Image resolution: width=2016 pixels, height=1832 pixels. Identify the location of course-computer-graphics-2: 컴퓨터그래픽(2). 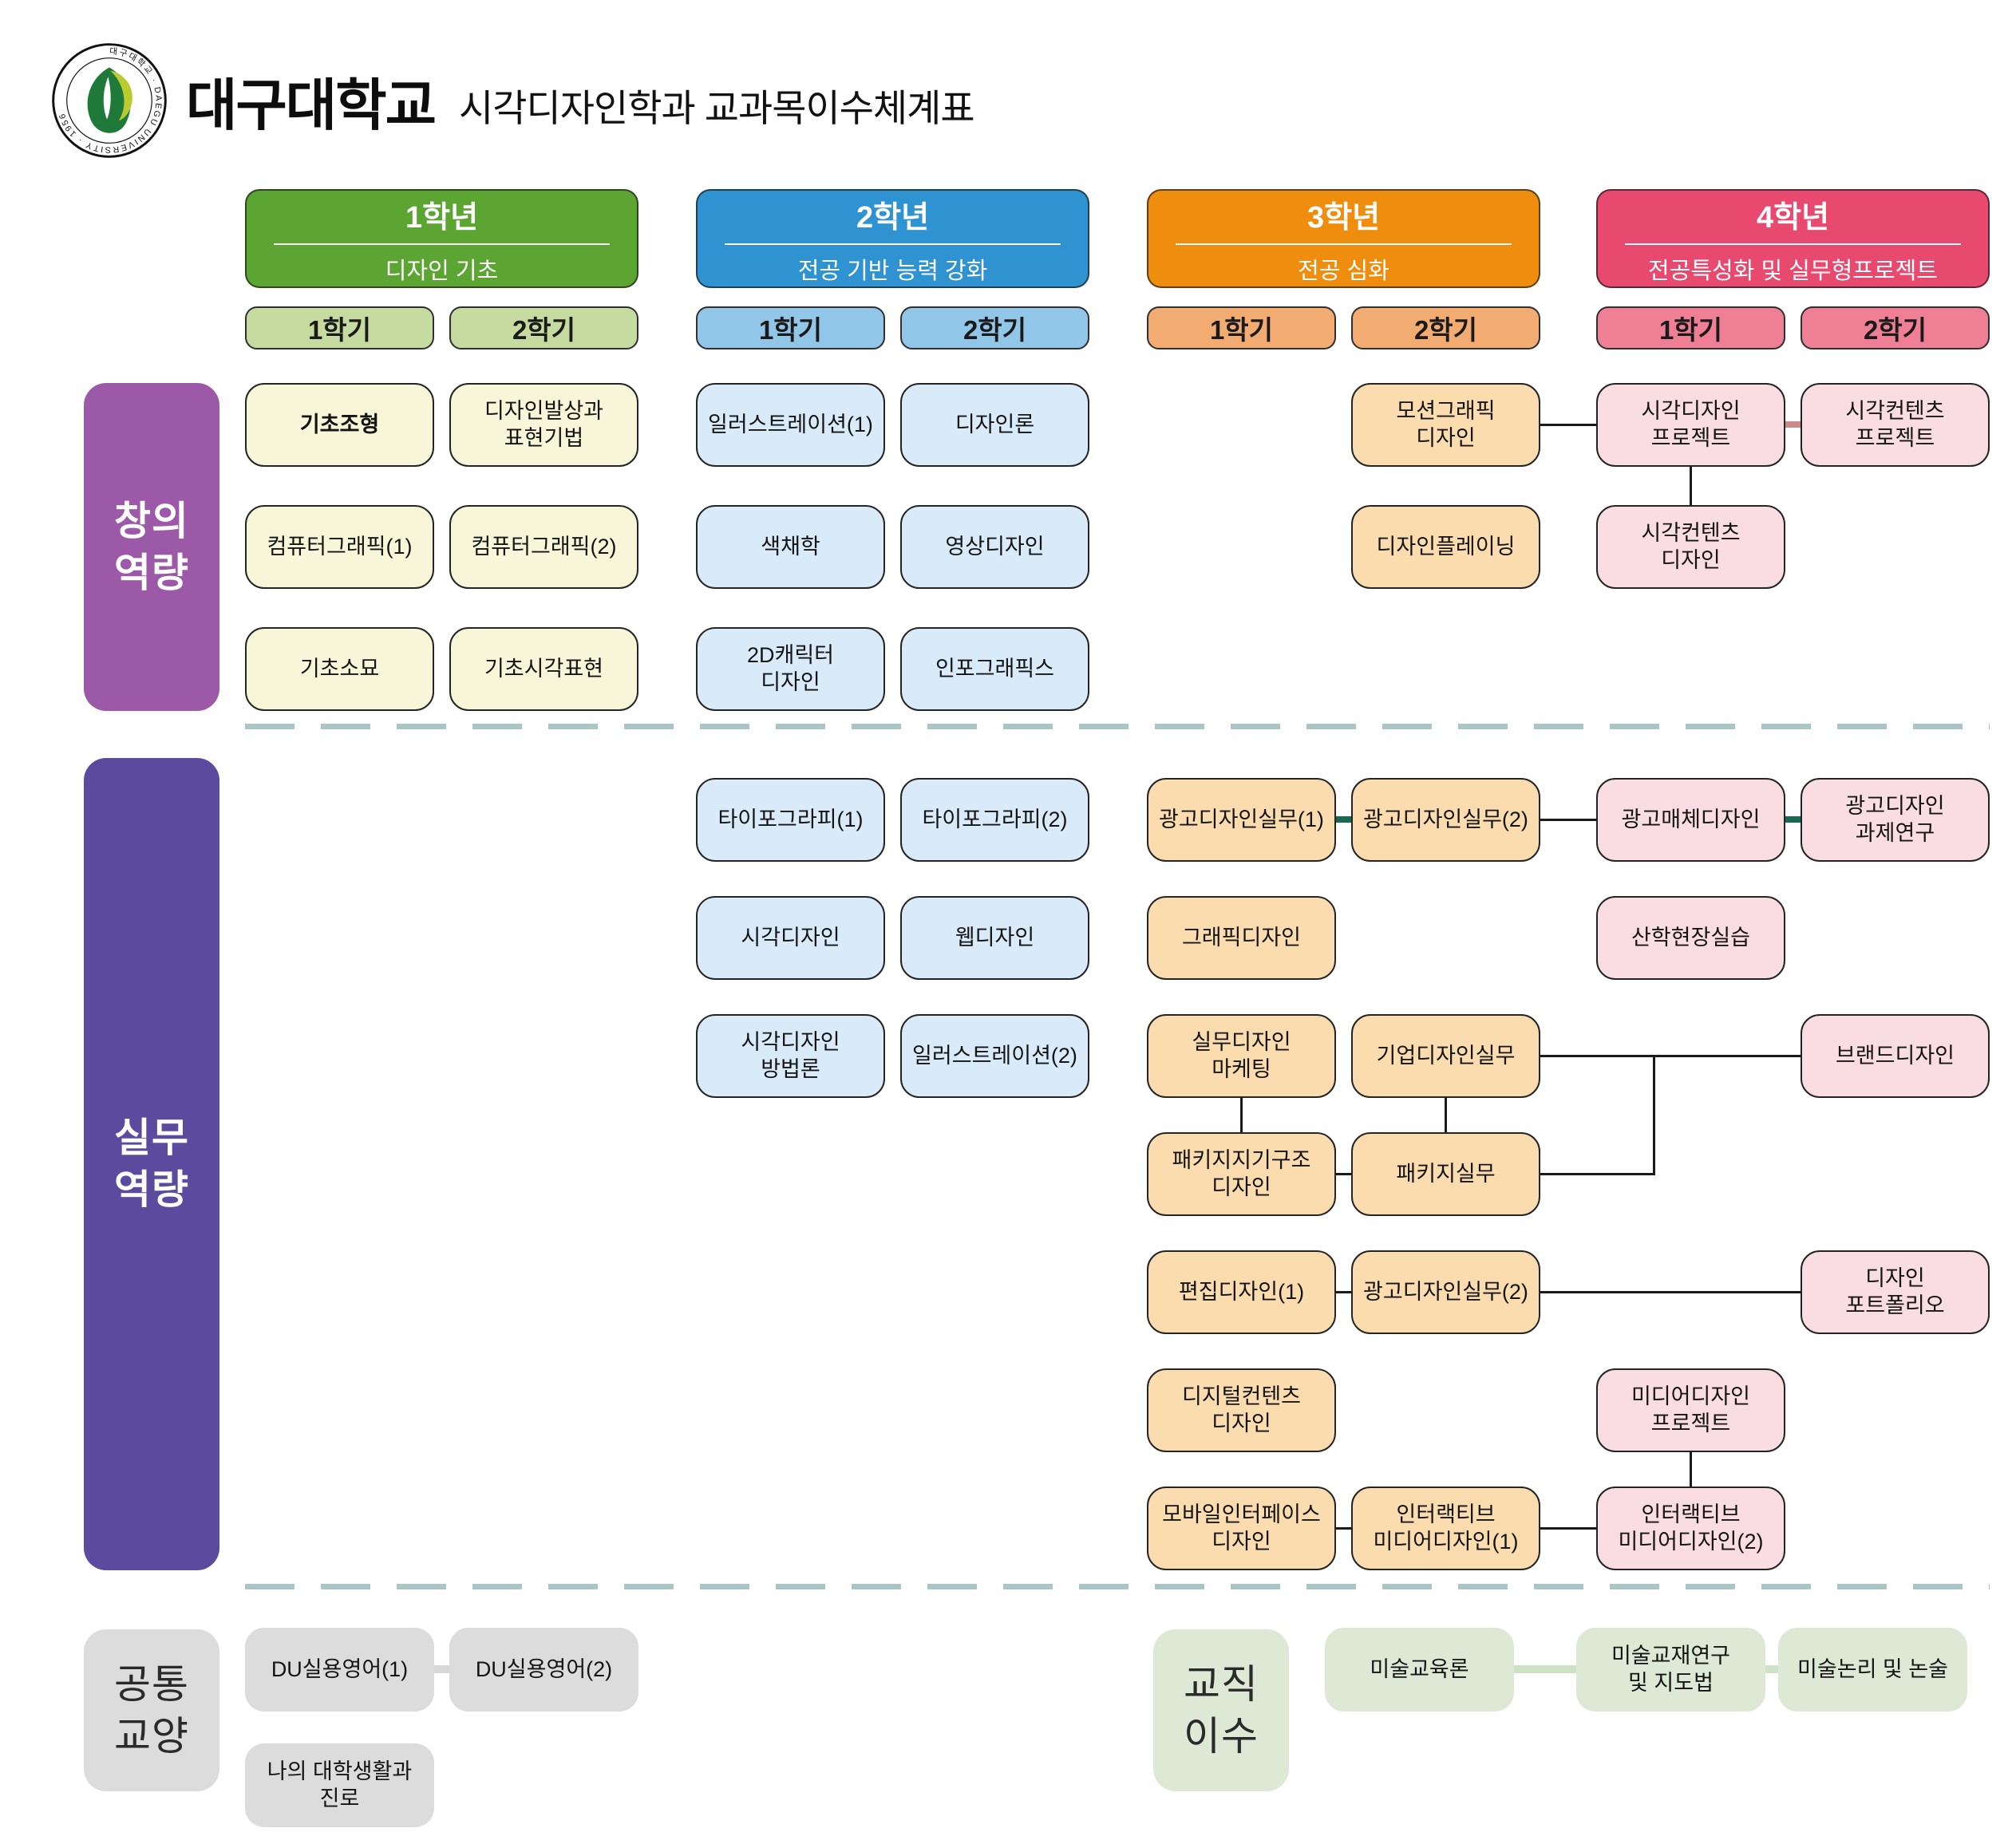
(543, 547).